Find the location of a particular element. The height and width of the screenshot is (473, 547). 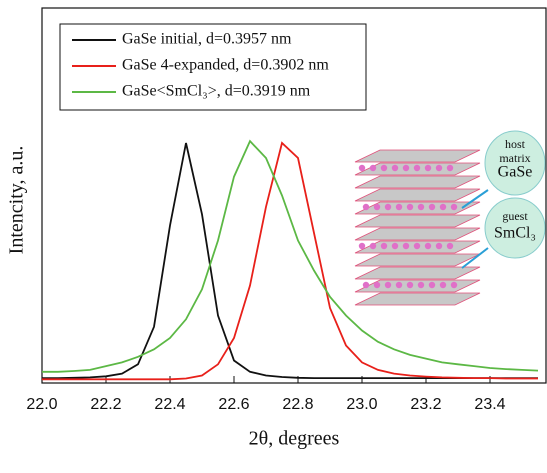

inset-diagram is located at coordinates (417, 227).